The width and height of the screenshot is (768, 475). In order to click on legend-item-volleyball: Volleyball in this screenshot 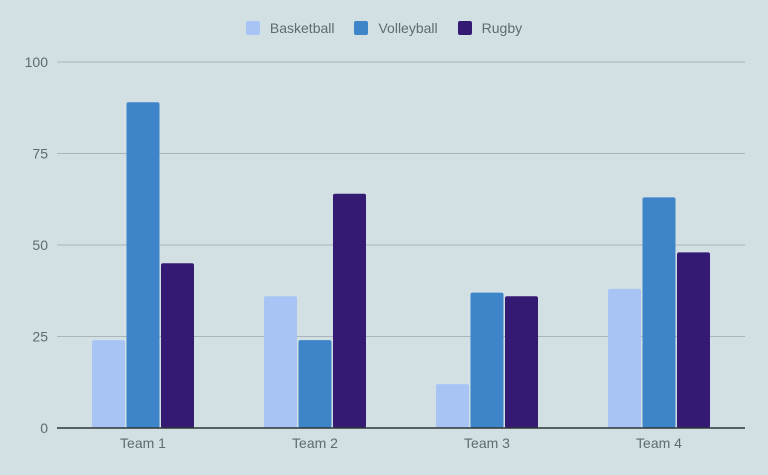, I will do `click(396, 28)`.